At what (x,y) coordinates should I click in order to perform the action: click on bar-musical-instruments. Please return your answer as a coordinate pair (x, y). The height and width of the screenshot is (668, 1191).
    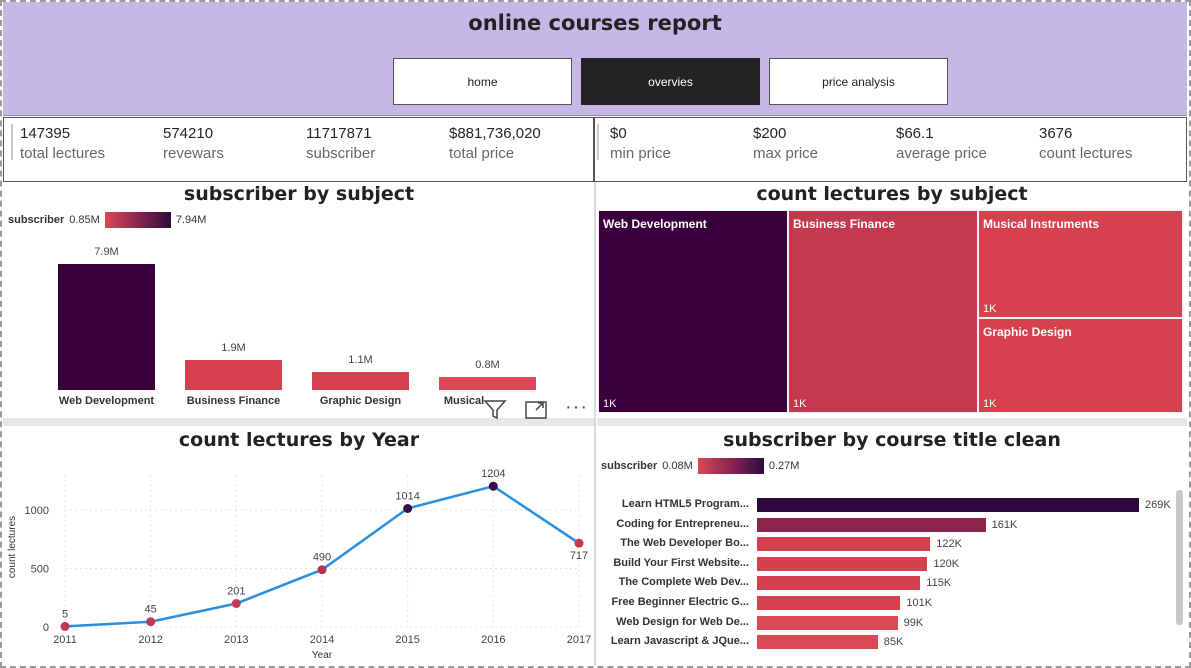
    Looking at the image, I should click on (487, 383).